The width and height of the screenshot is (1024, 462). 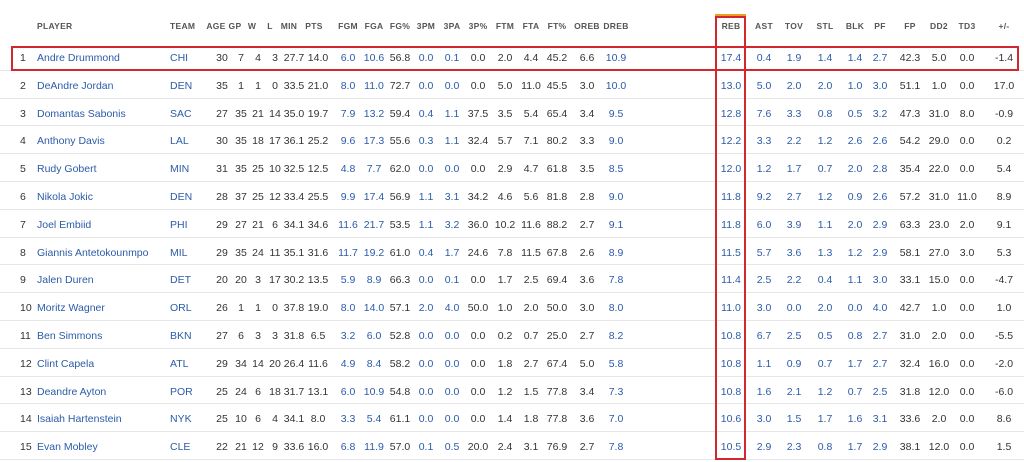 I want to click on player-link: Ben Simmons, so click(x=70, y=336).